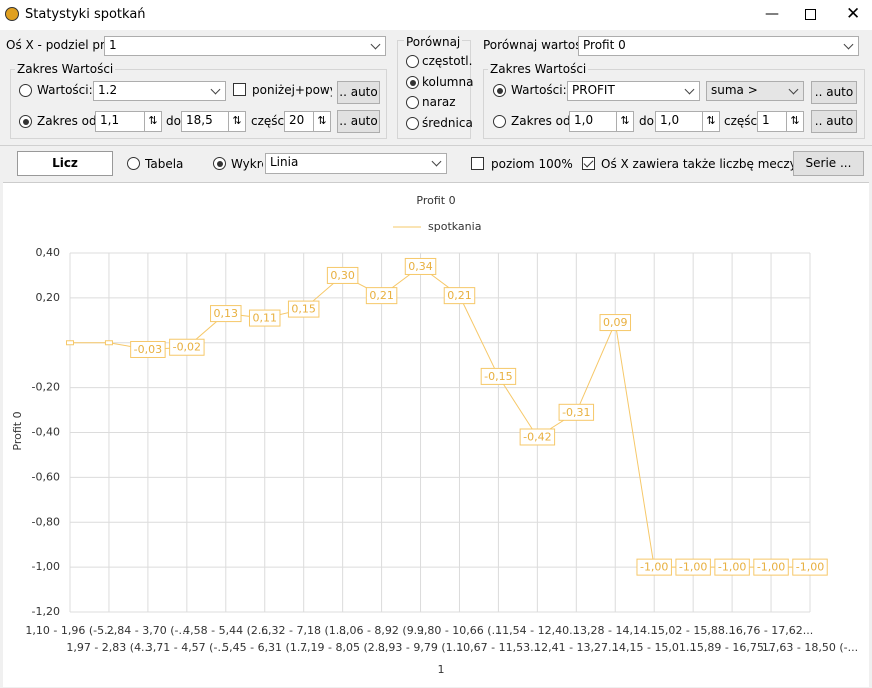 The image size is (872, 688). What do you see at coordinates (128, 121) in the screenshot?
I see `spin-box: 1,1` at bounding box center [128, 121].